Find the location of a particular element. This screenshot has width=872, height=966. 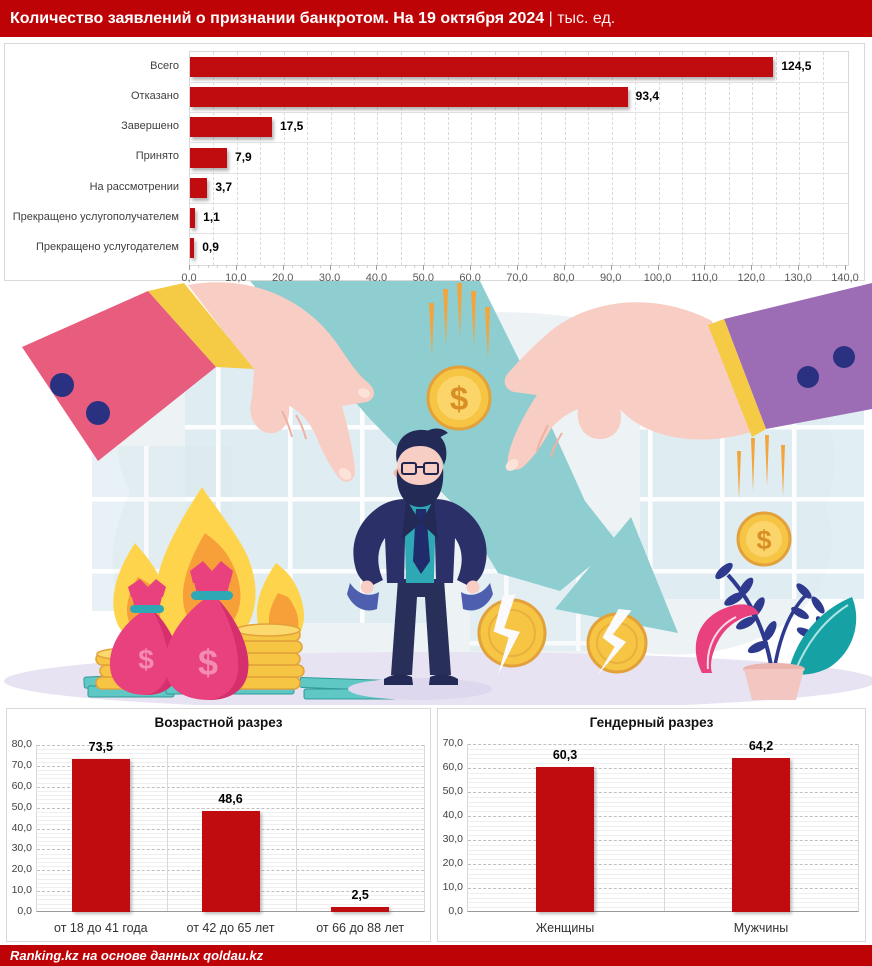

sleeve-cuff-right is located at coordinates (798, 356).